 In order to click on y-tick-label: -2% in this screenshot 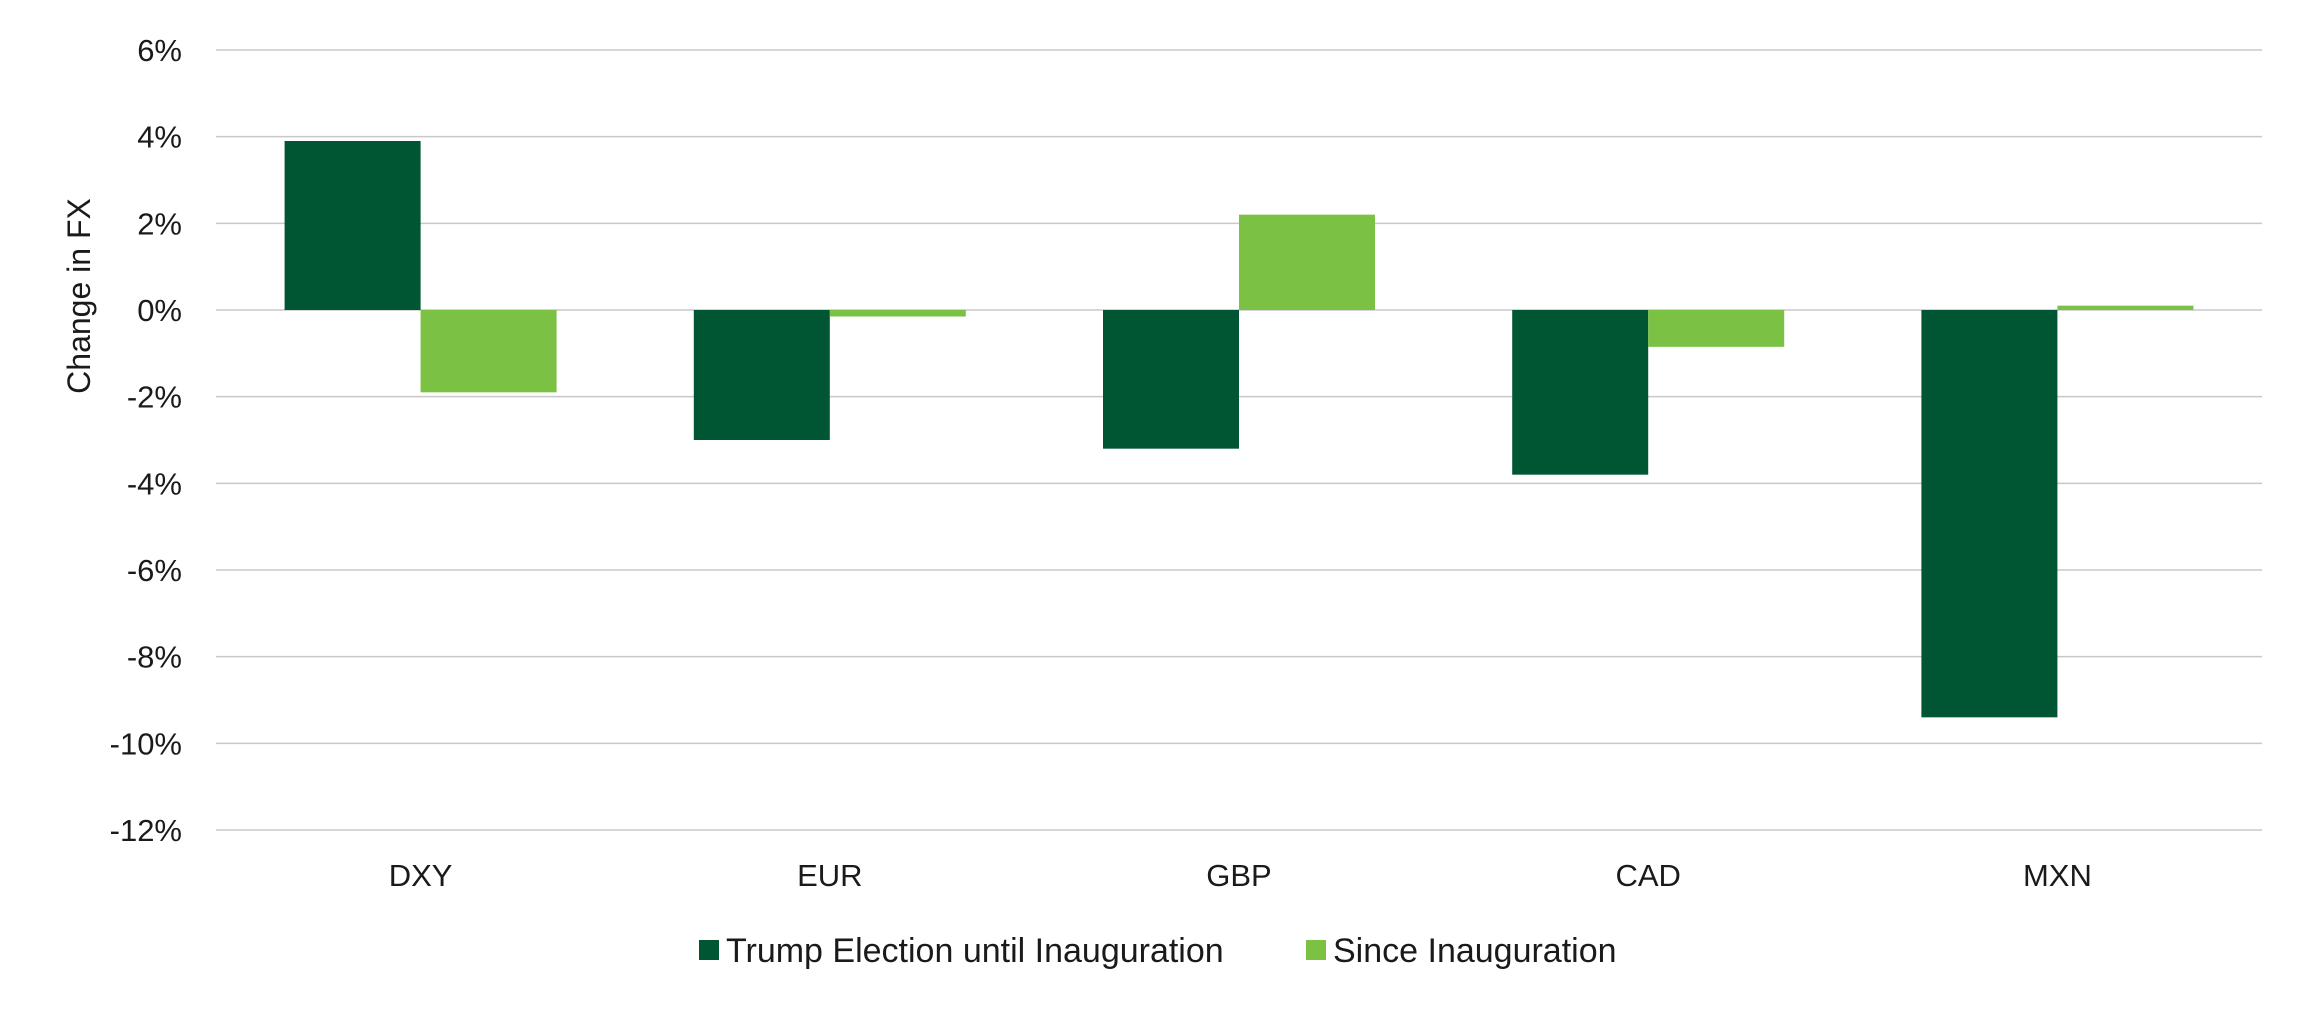, I will do `click(154, 397)`.